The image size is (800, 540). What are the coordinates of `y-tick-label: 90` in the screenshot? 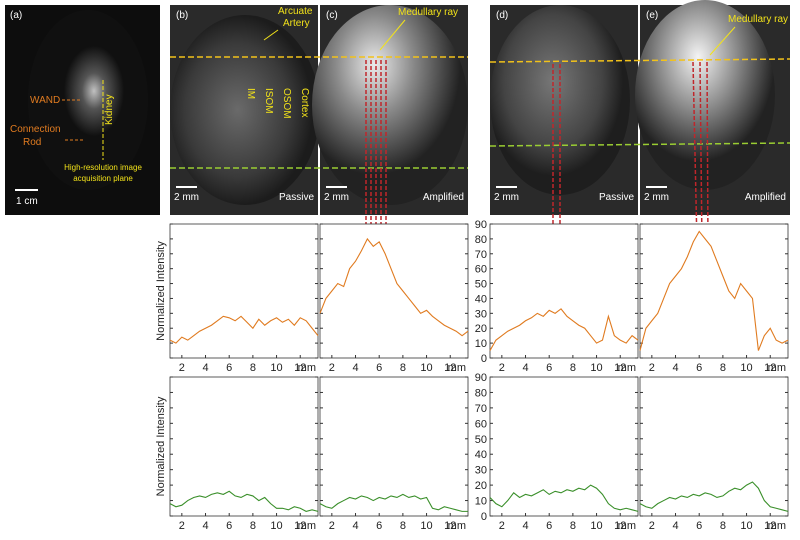 It's located at (481, 225).